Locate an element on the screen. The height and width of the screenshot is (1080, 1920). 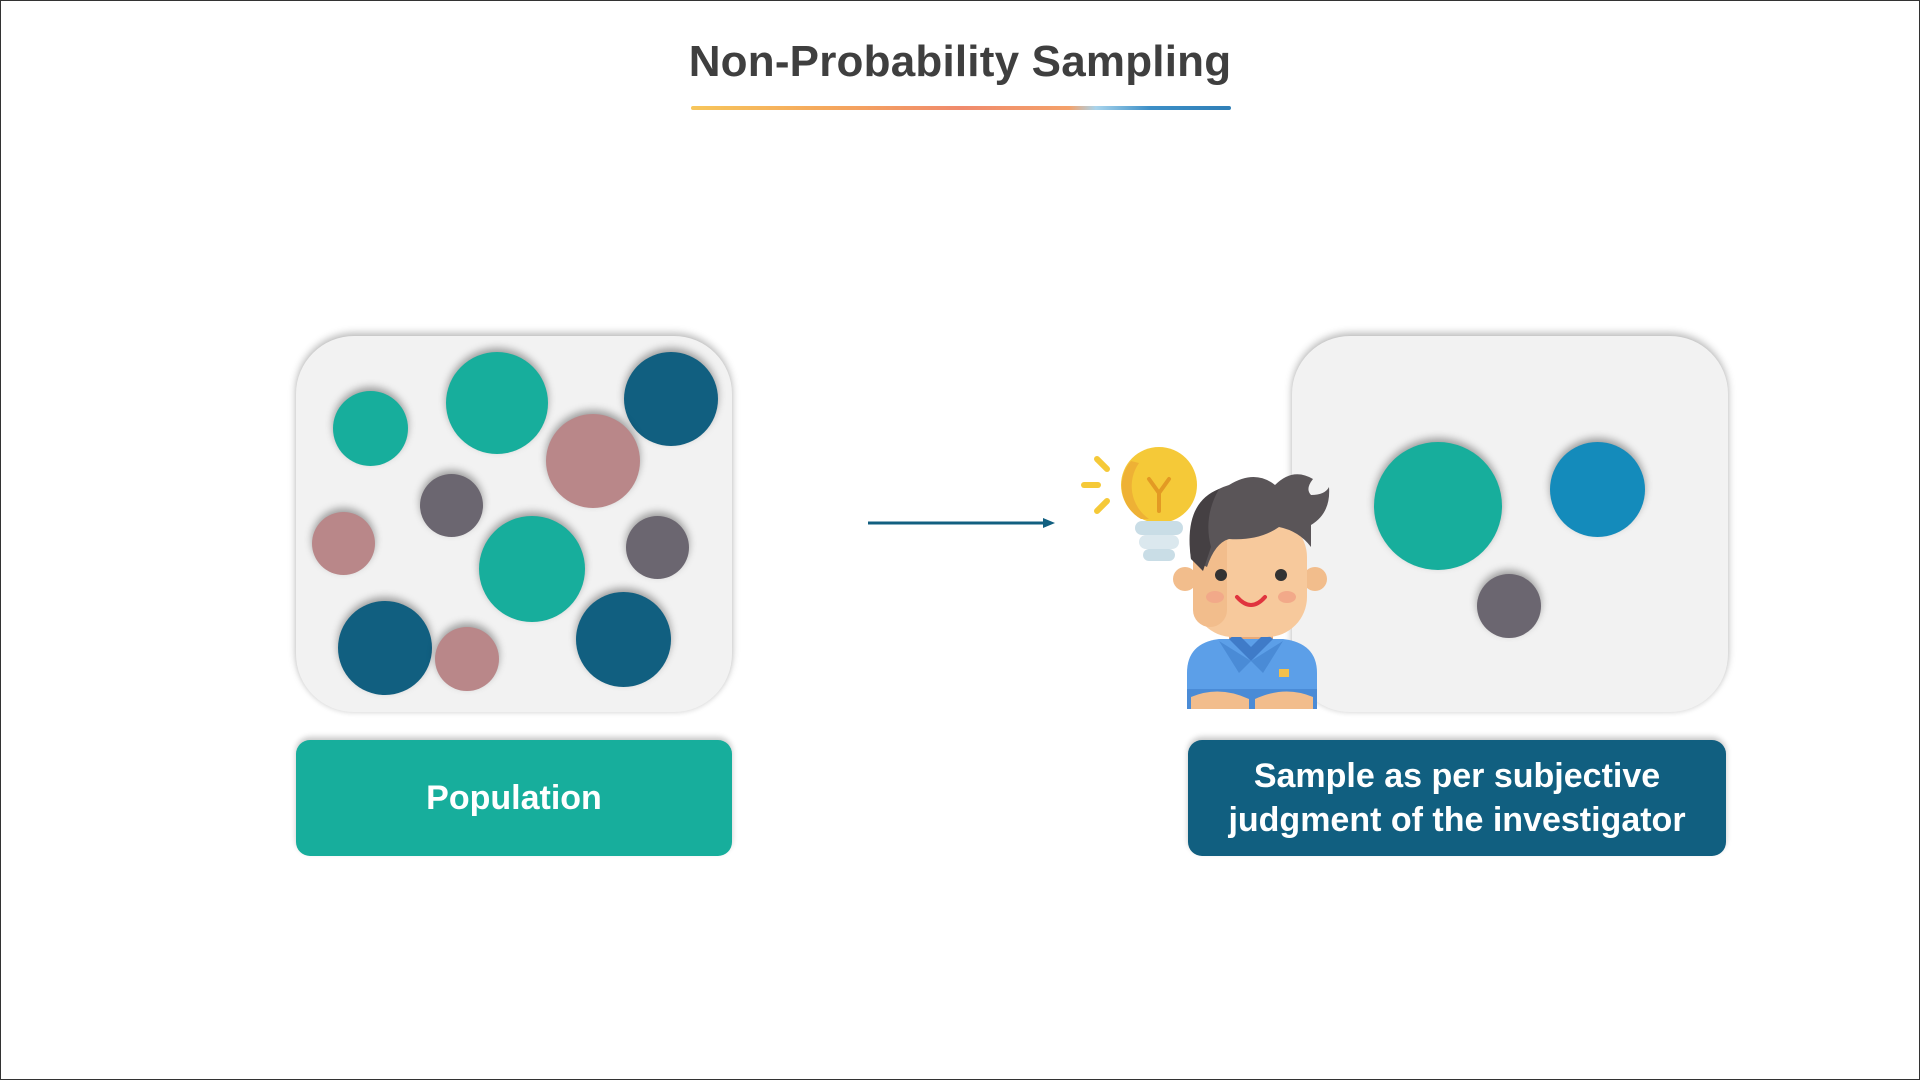
sample-panel is located at coordinates (1510, 524).